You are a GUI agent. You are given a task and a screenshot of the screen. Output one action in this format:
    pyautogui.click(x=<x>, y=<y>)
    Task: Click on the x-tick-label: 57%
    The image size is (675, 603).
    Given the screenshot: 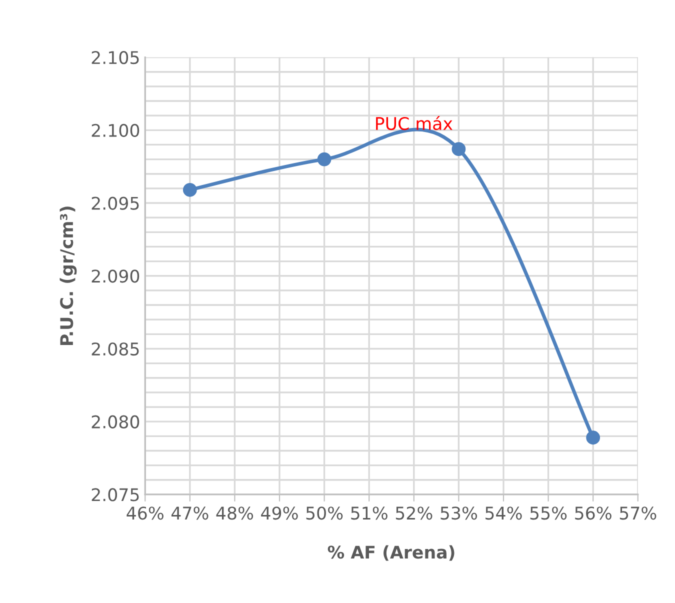 What is the action you would take?
    pyautogui.click(x=638, y=513)
    